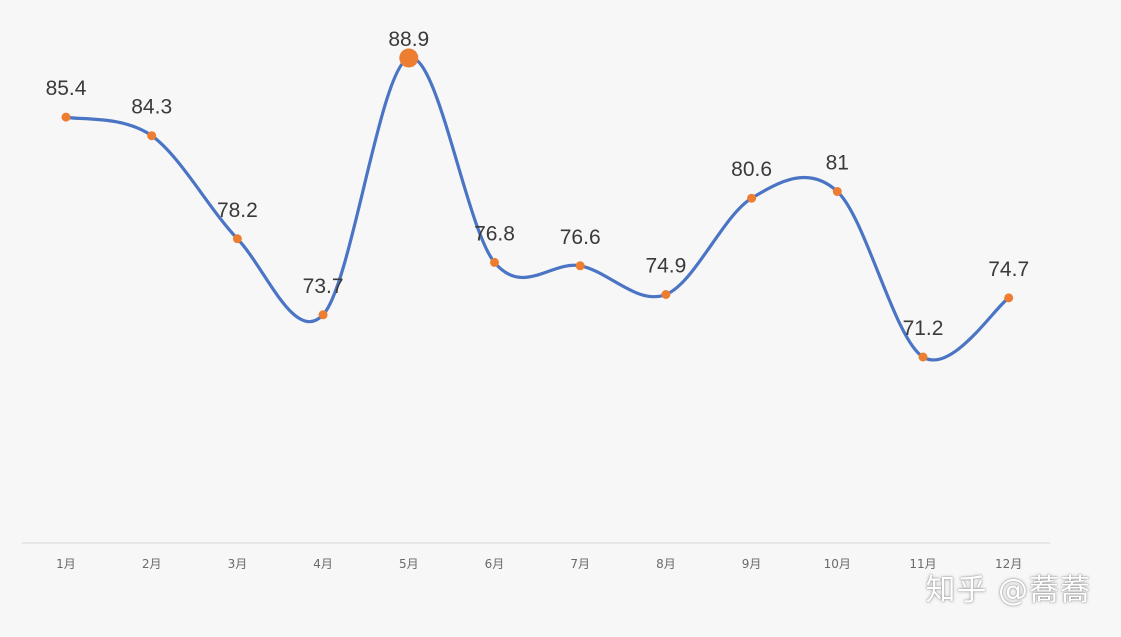 The image size is (1121, 637). What do you see at coordinates (66, 88) in the screenshot?
I see `data-label-1: 85.4` at bounding box center [66, 88].